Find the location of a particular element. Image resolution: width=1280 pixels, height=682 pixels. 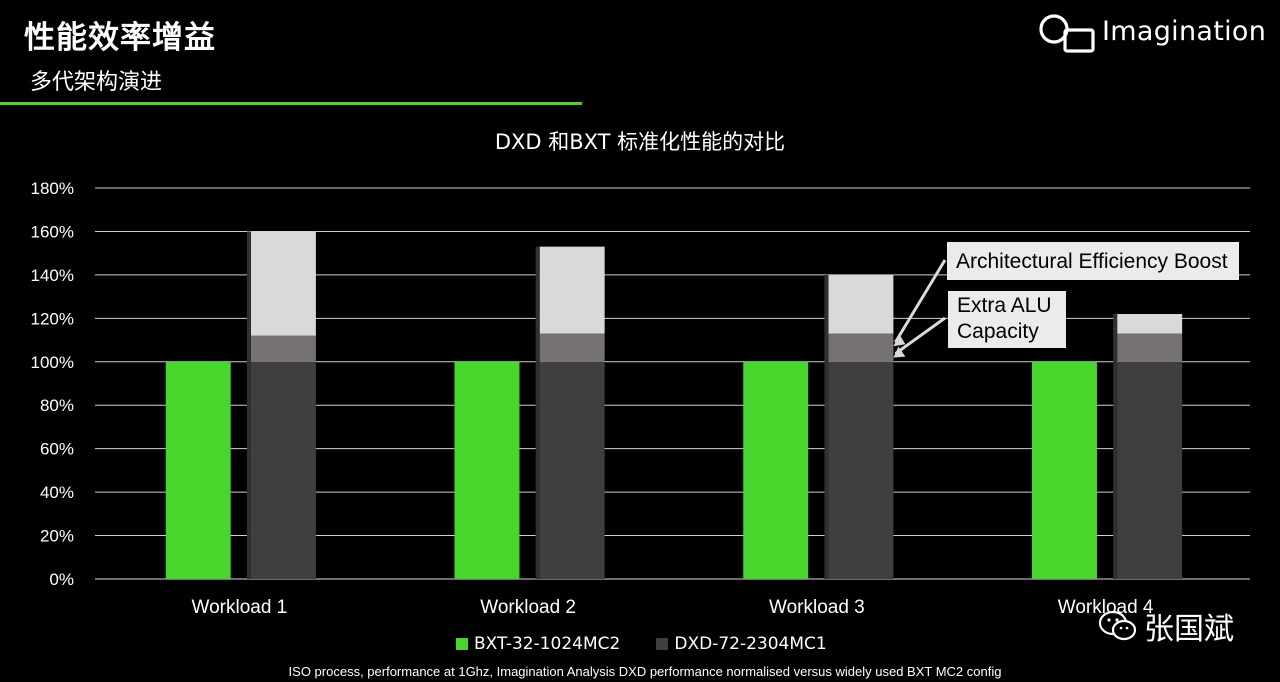

watermark: 张国斌 is located at coordinates (1166, 626).